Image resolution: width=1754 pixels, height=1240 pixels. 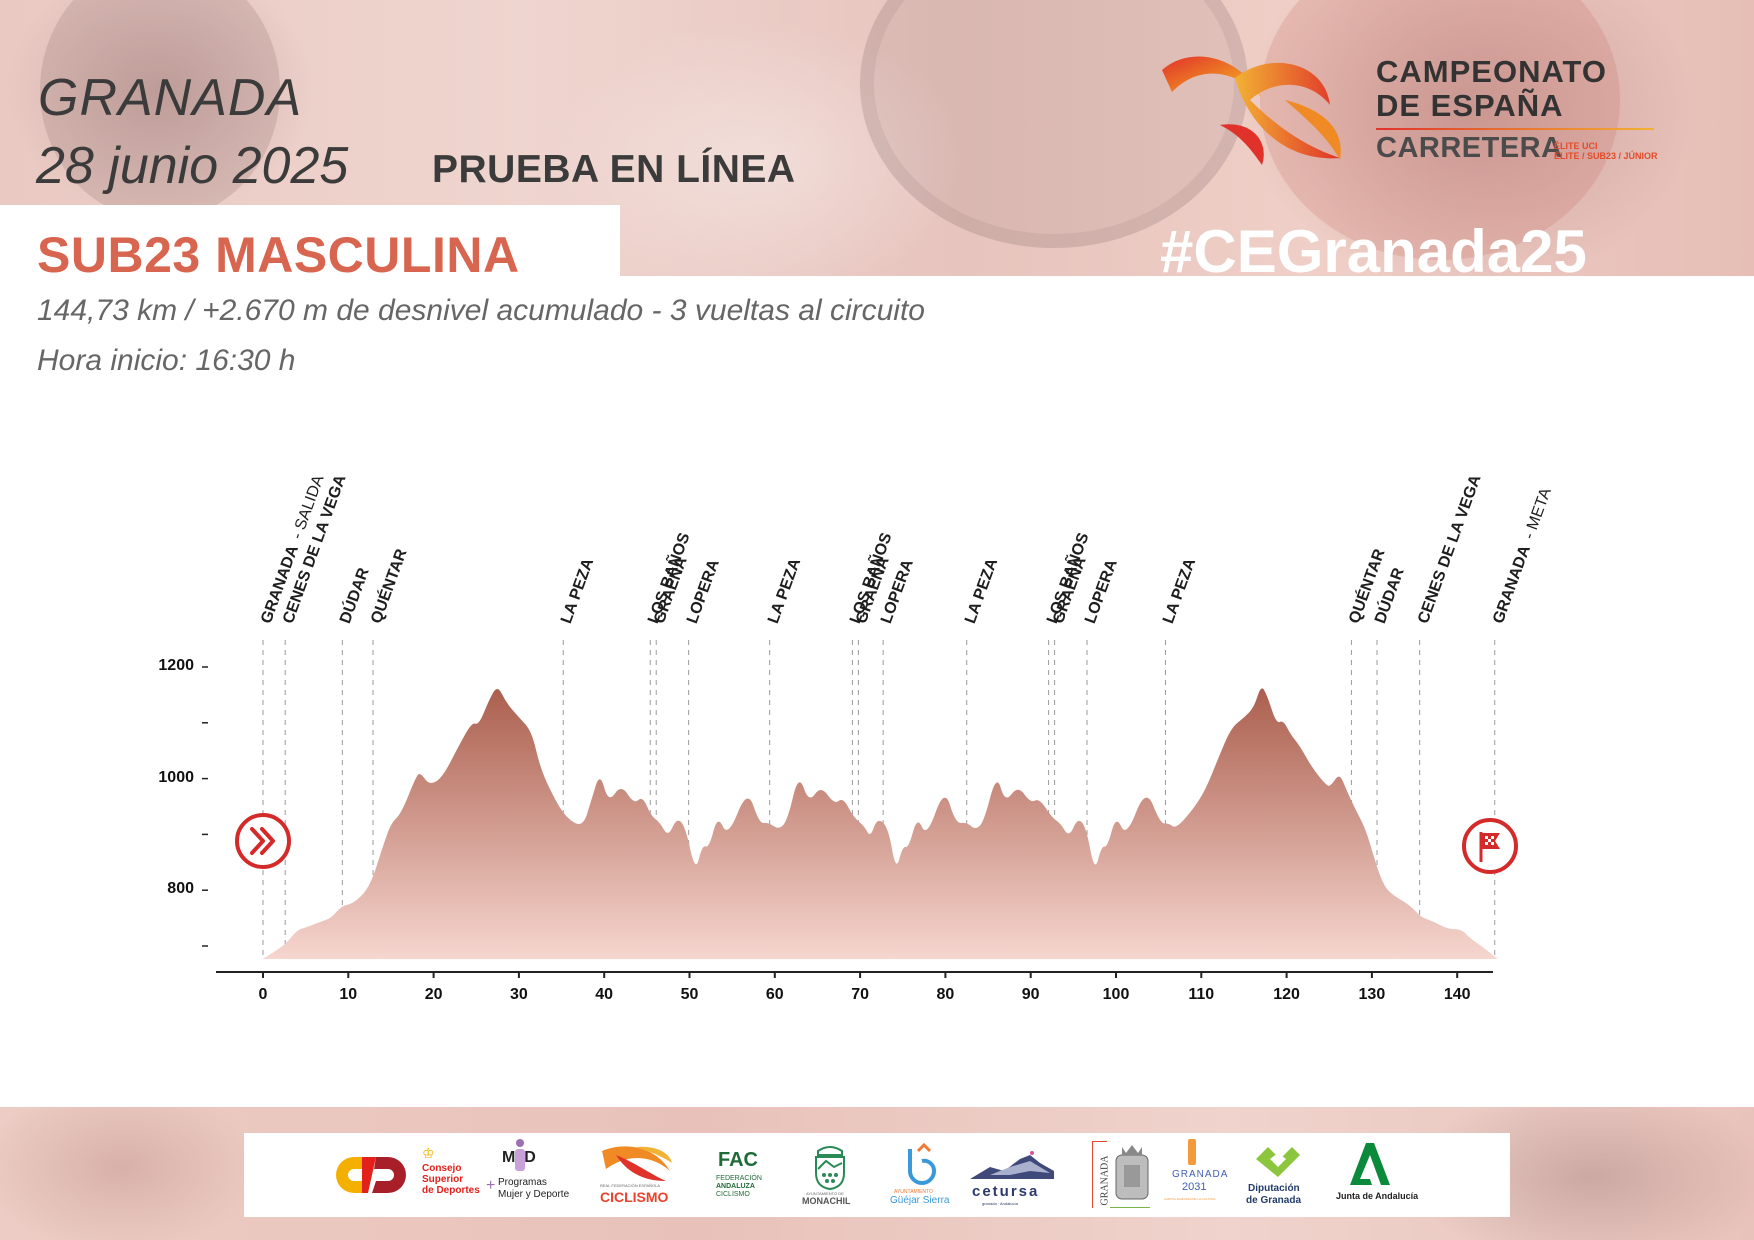 I want to click on plus-icon: +, so click(x=491, y=1185).